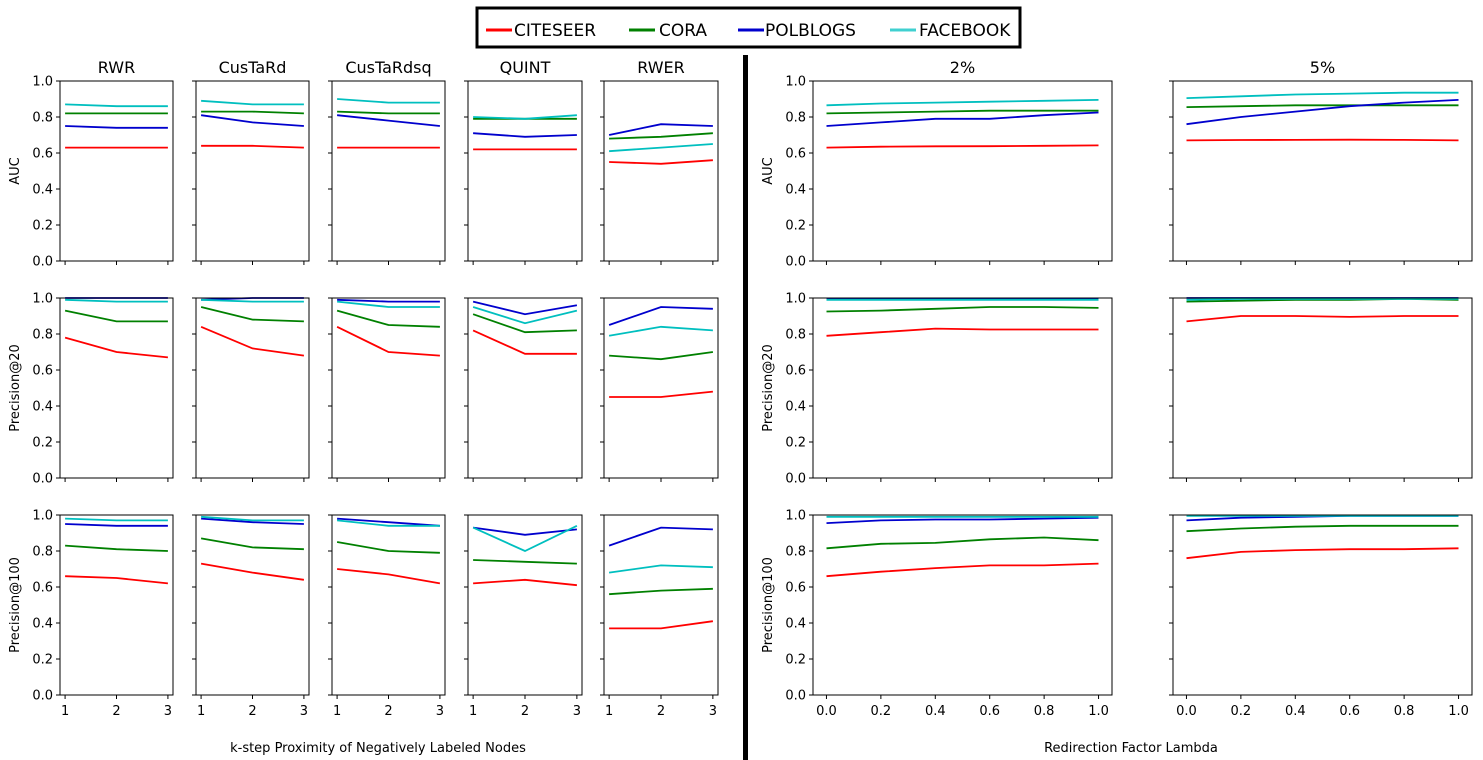  Describe the element at coordinates (962, 543) in the screenshot. I see `right-precision-at-100-2pct-line-cora` at that location.